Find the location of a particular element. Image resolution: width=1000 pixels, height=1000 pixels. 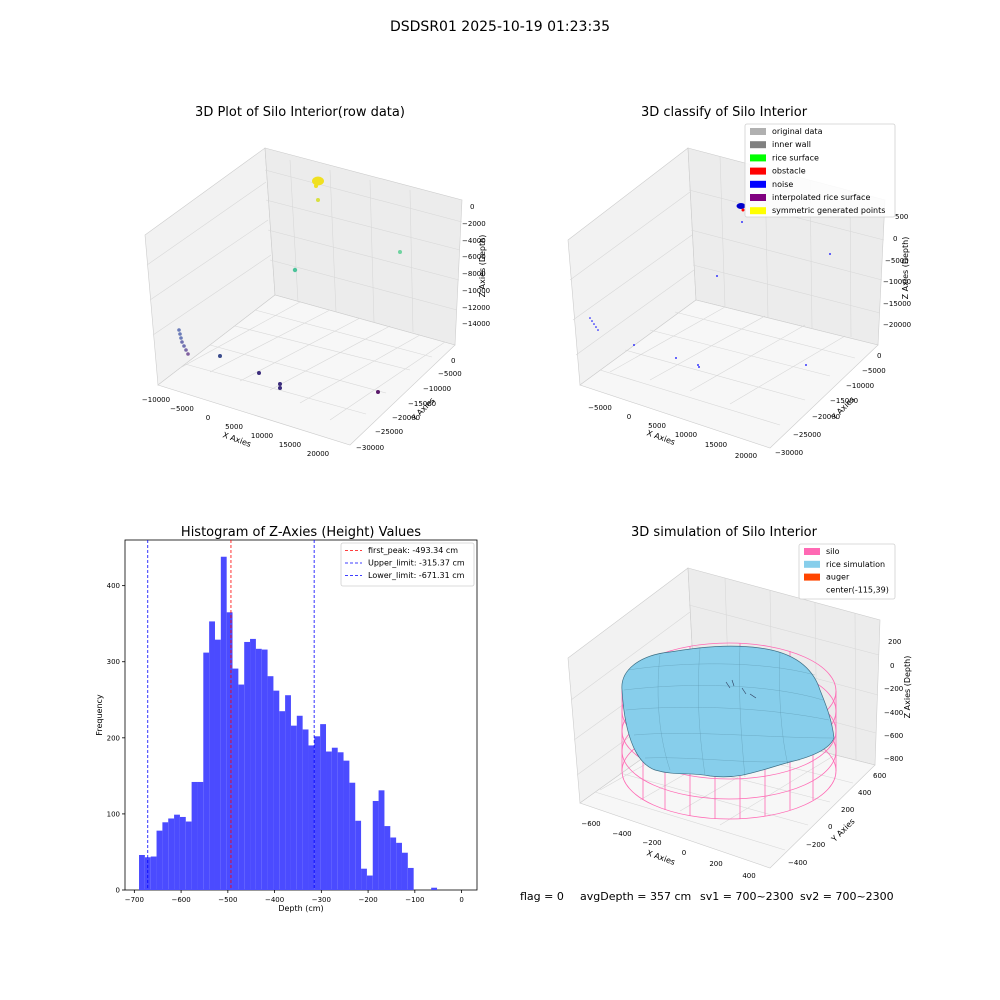

classify-xlabel: X Axies is located at coordinates (660, 437).